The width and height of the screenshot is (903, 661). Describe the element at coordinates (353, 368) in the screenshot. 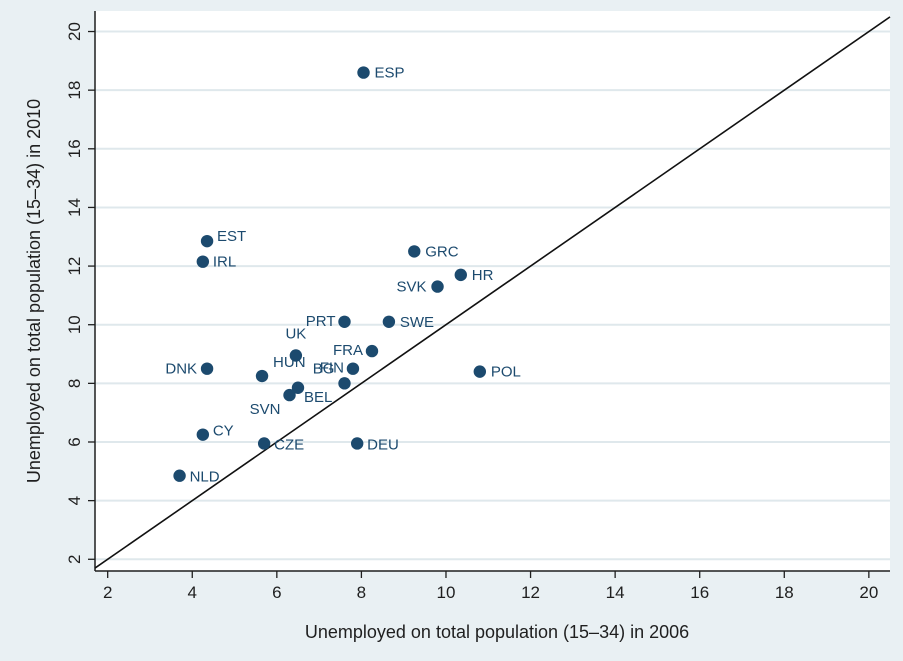

I see `data-point-fin` at that location.